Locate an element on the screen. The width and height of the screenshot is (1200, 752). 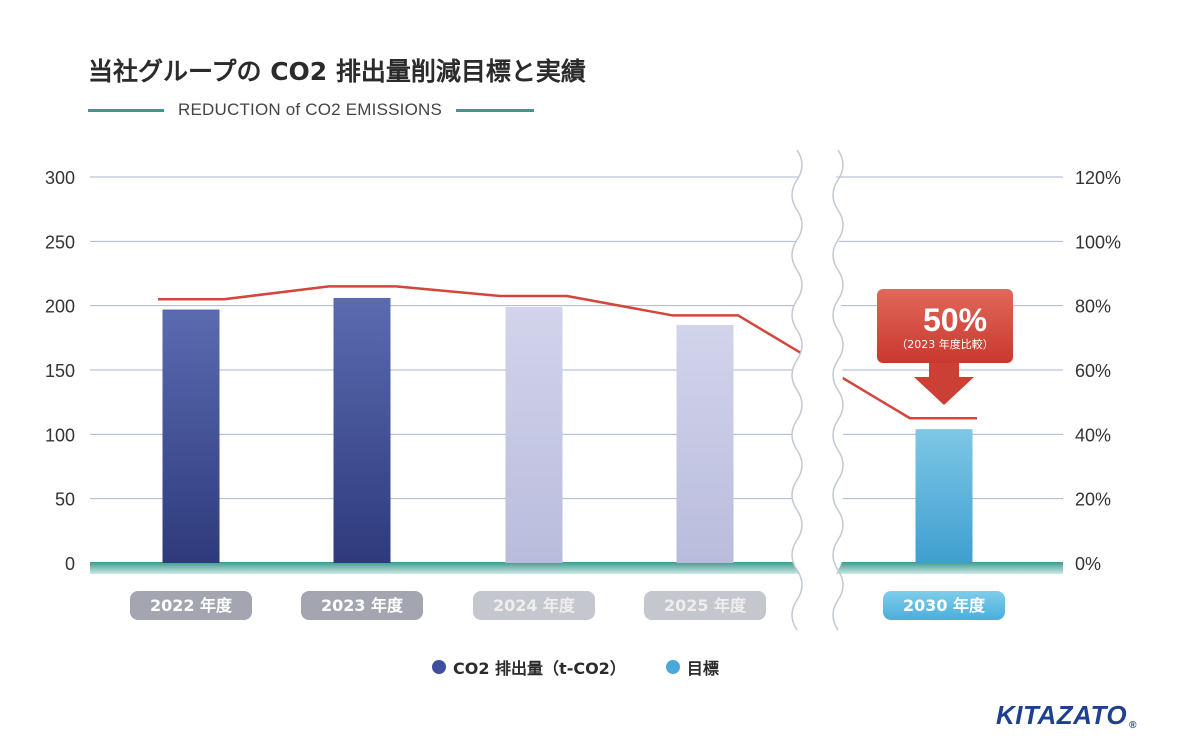
callout-arrow is located at coordinates (944, 384).